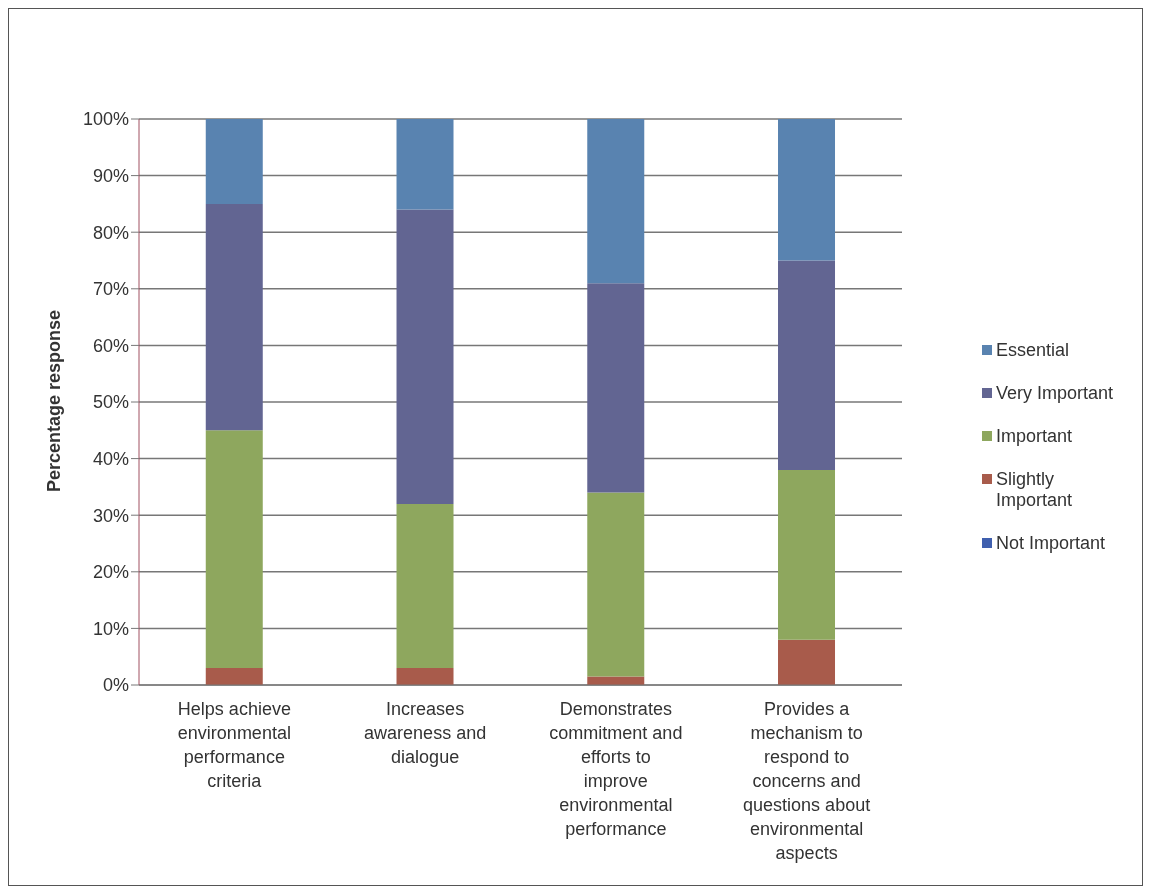 This screenshot has height=896, width=1153. What do you see at coordinates (1051, 543) in the screenshot?
I see `legend-label: Not Important` at bounding box center [1051, 543].